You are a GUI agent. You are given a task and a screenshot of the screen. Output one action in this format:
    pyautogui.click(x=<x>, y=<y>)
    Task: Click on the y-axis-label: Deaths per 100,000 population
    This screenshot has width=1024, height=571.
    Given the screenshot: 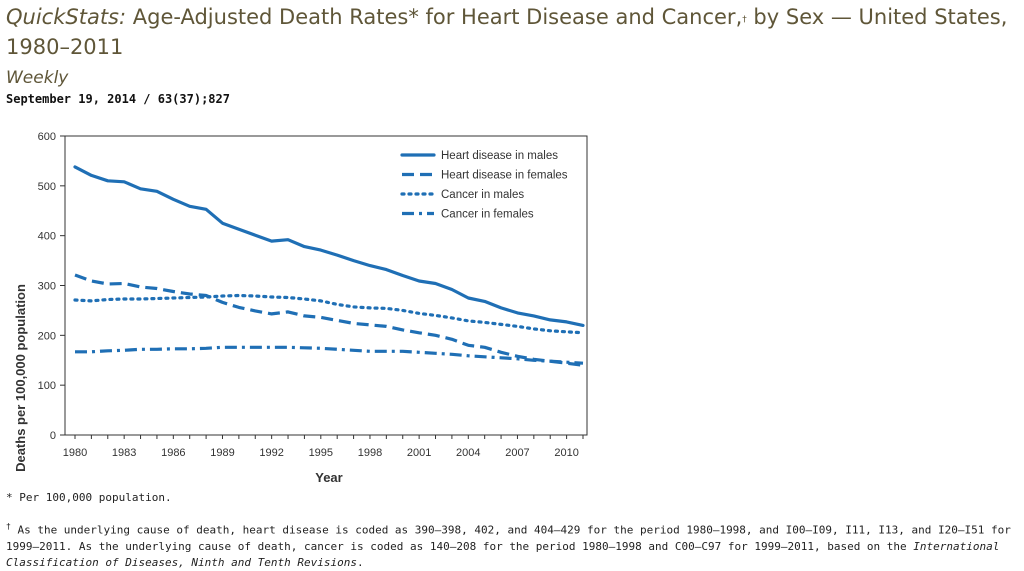 What is the action you would take?
    pyautogui.click(x=20, y=378)
    